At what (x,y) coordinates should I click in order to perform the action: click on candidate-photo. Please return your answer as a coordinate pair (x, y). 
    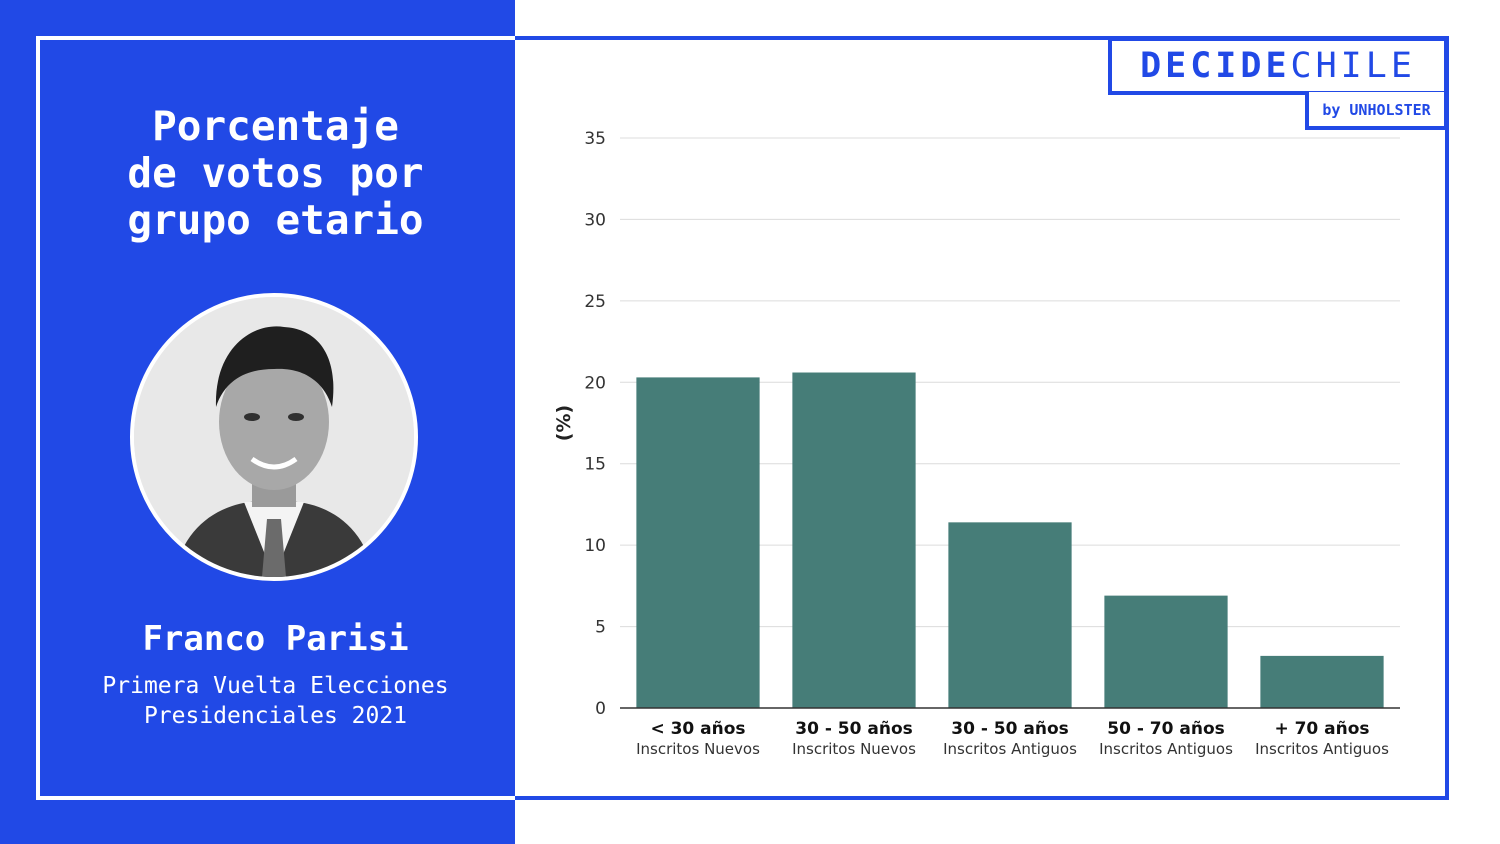
    Looking at the image, I should click on (274, 437).